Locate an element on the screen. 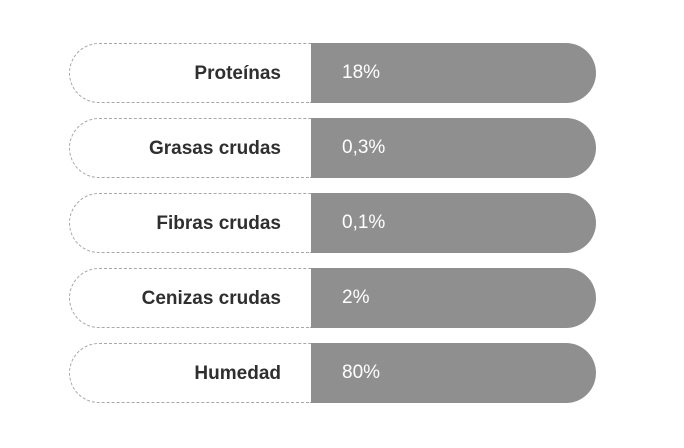 This screenshot has height=448, width=684. row-label-box: Cenizas crudas is located at coordinates (190, 298).